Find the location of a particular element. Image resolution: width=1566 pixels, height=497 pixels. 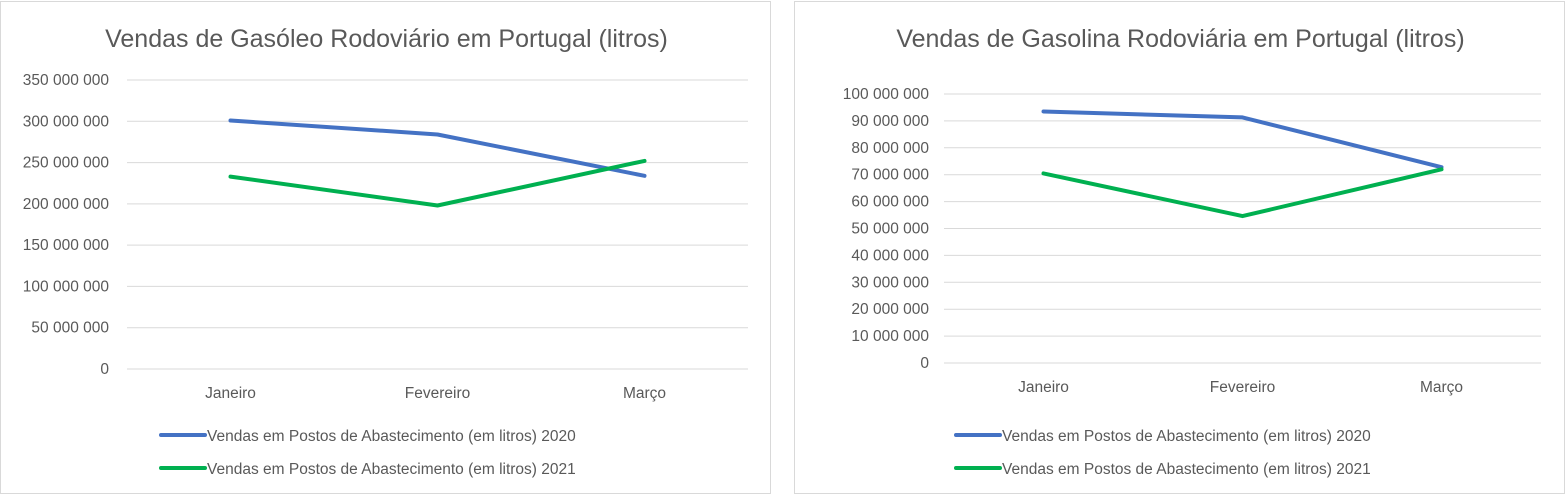

y-tick-label: 350 000 000 is located at coordinates (66, 80).